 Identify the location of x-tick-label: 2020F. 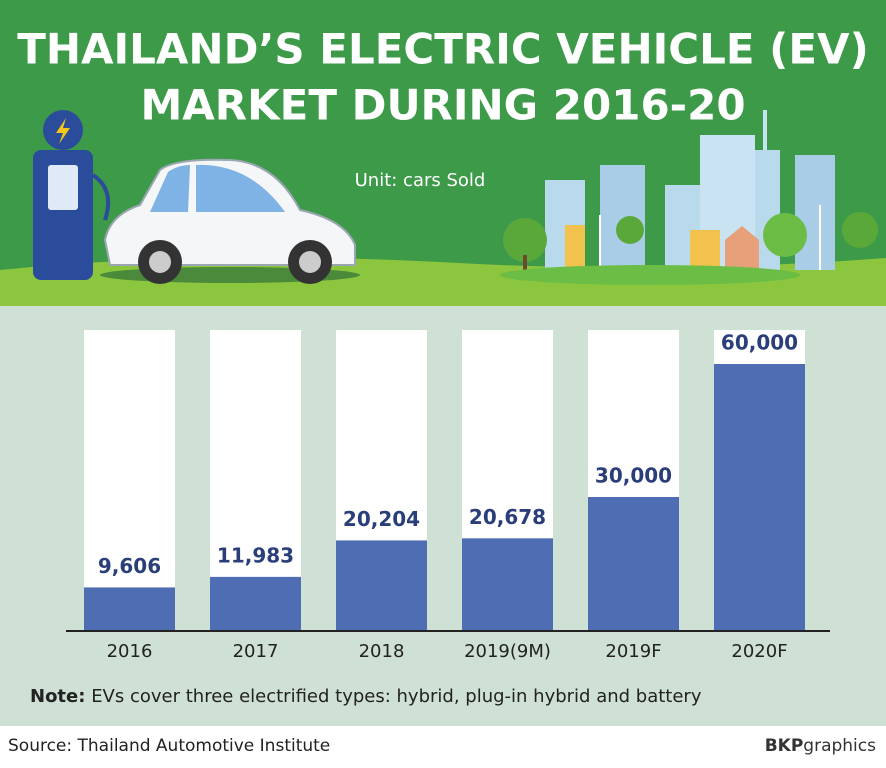
(759, 651).